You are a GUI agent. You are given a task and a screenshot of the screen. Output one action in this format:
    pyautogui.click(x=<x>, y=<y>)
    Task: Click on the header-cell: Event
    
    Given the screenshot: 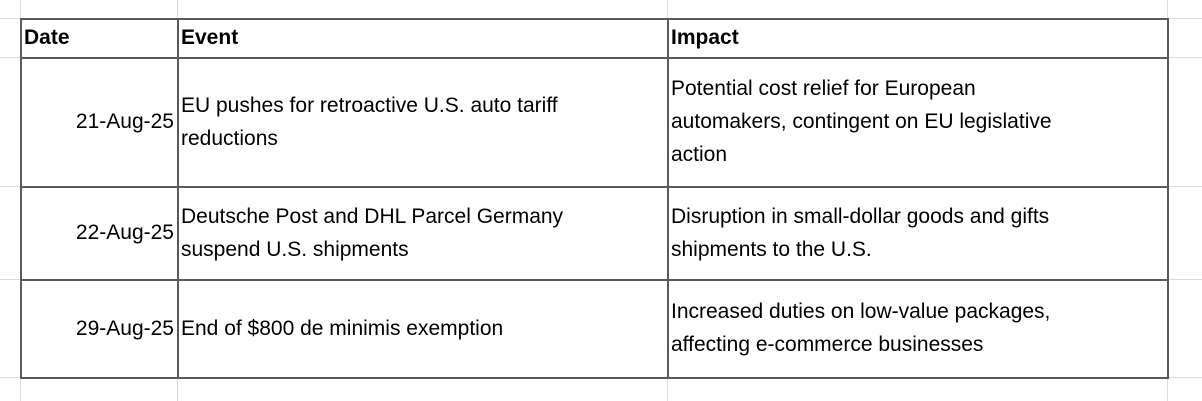 What is the action you would take?
    pyautogui.click(x=422, y=37)
    